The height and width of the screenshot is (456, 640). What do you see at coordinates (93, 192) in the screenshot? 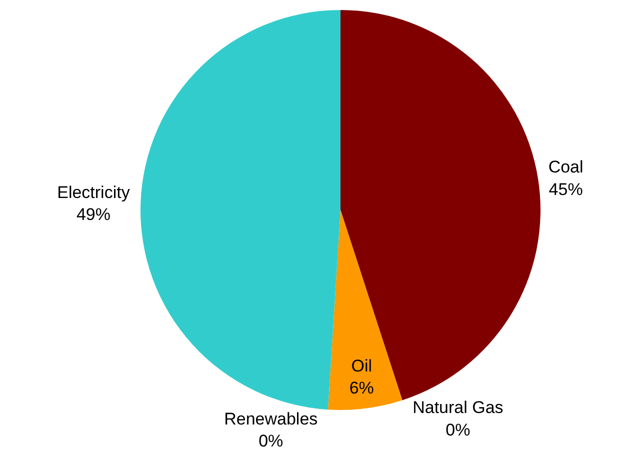
I see `slice-label: Electricity` at bounding box center [93, 192].